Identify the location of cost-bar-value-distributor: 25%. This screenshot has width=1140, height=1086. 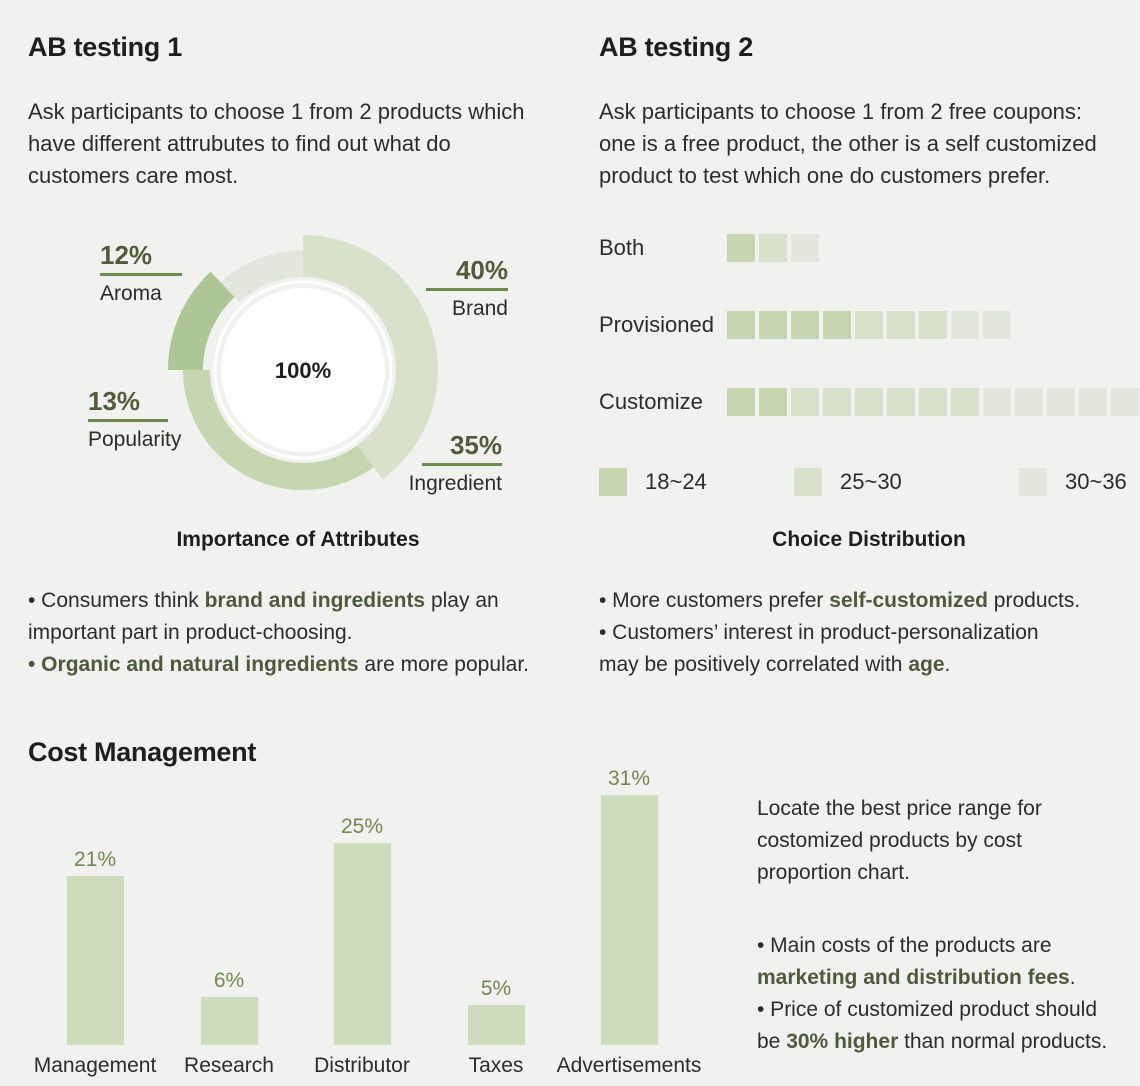
(362, 827).